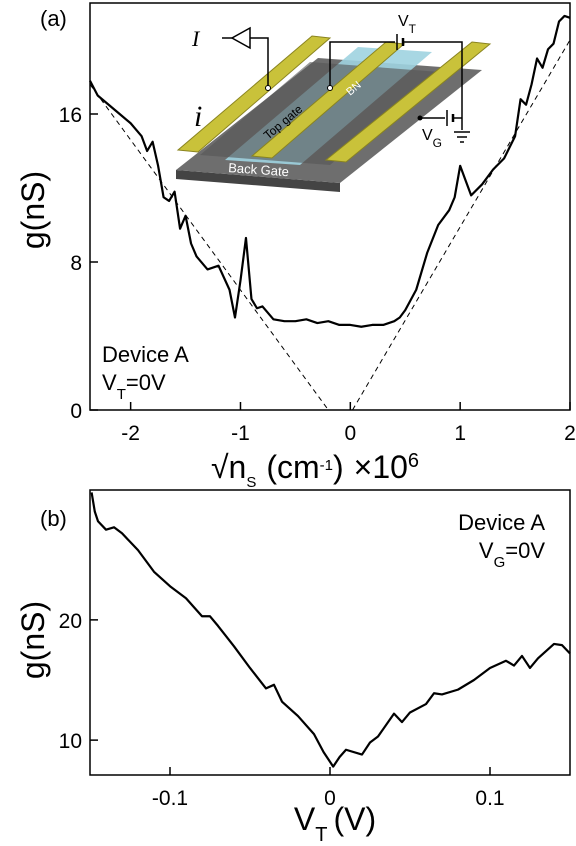 This screenshot has height=846, width=576. I want to click on inset-label: VG, so click(432, 138).